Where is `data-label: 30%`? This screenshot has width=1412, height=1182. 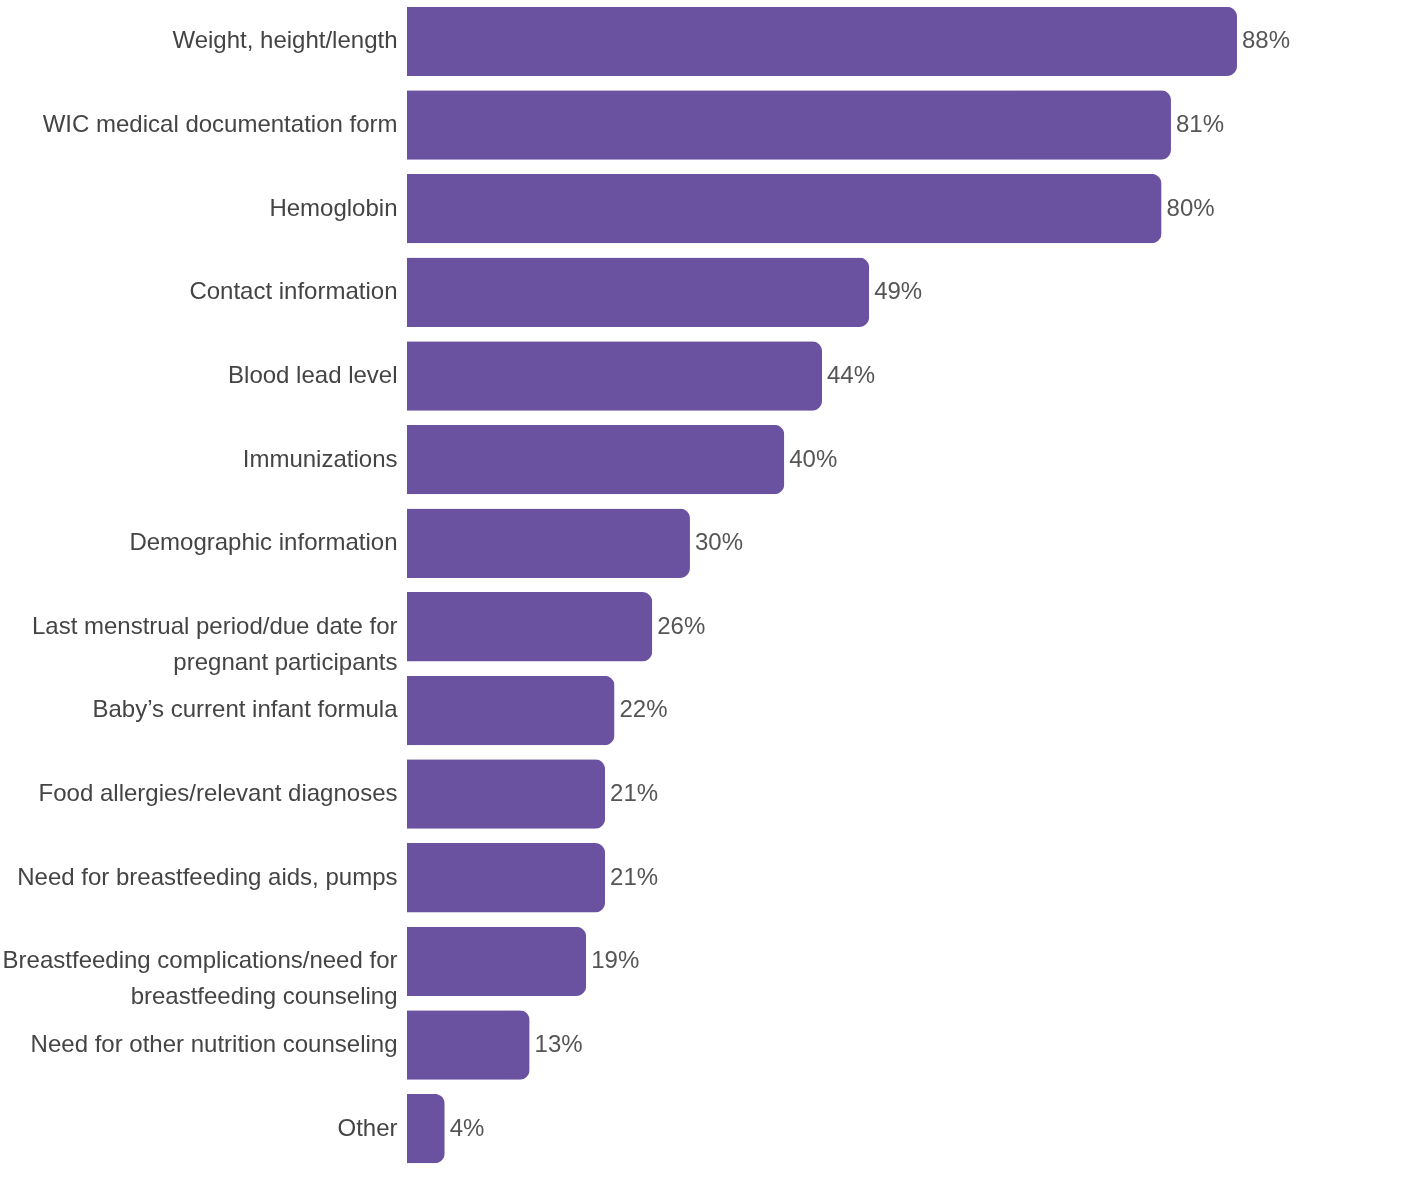 data-label: 30% is located at coordinates (718, 542).